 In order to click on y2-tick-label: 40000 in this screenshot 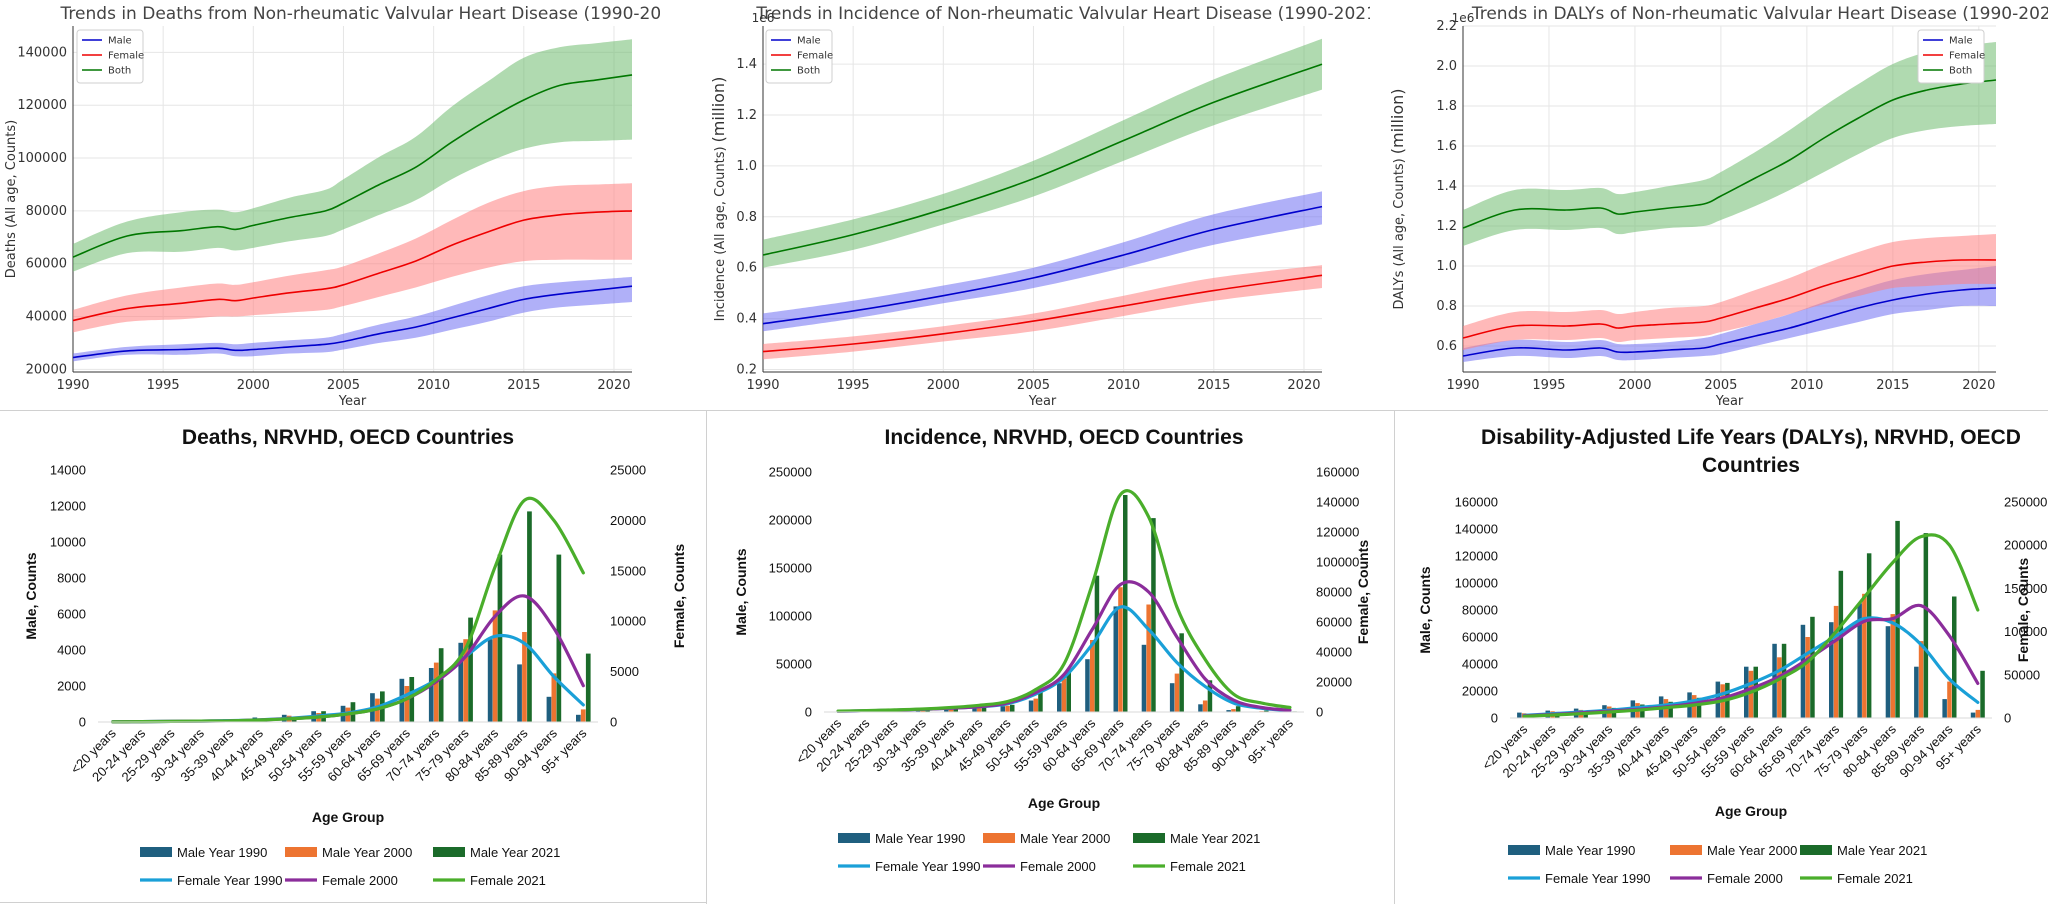, I will do `click(1334, 652)`.